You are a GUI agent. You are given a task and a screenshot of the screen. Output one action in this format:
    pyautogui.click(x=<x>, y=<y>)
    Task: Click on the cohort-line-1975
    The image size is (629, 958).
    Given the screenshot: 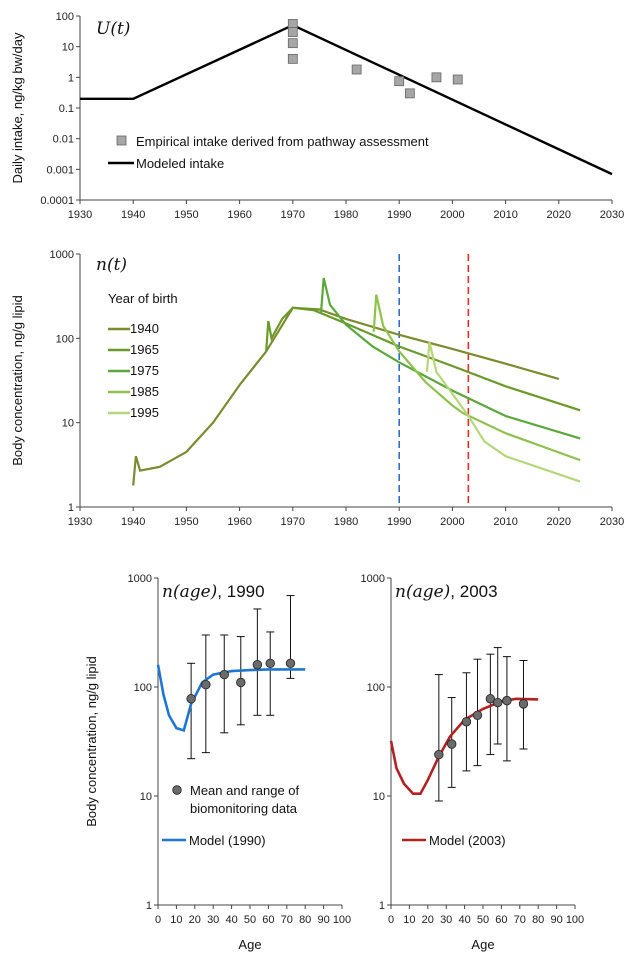 What is the action you would take?
    pyautogui.click(x=450, y=358)
    